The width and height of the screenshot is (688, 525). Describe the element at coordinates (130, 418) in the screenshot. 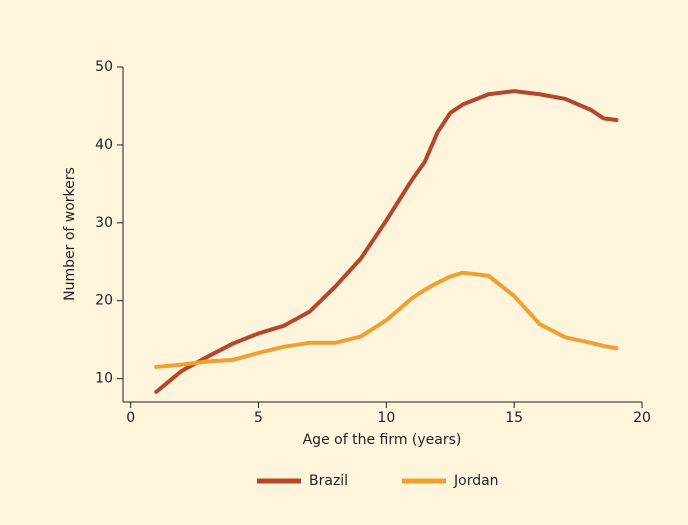

I see `x-tick-label: 0` at that location.